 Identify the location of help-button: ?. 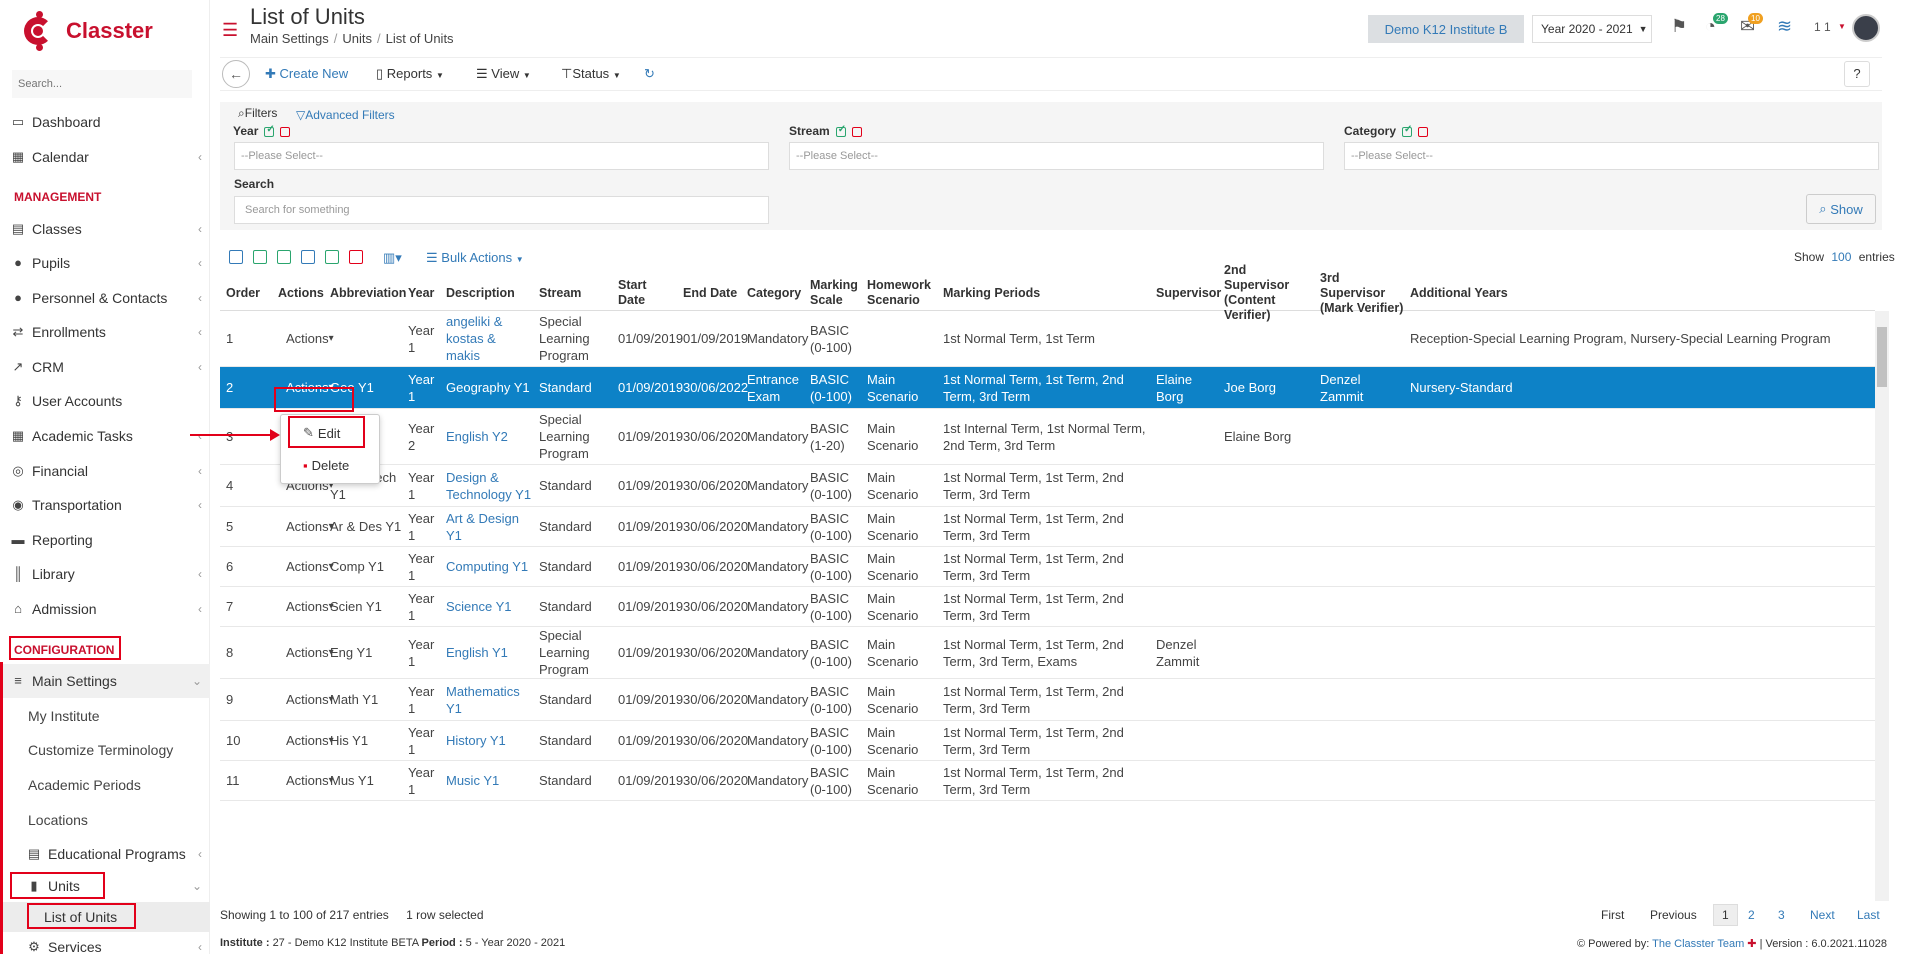
(1857, 74).